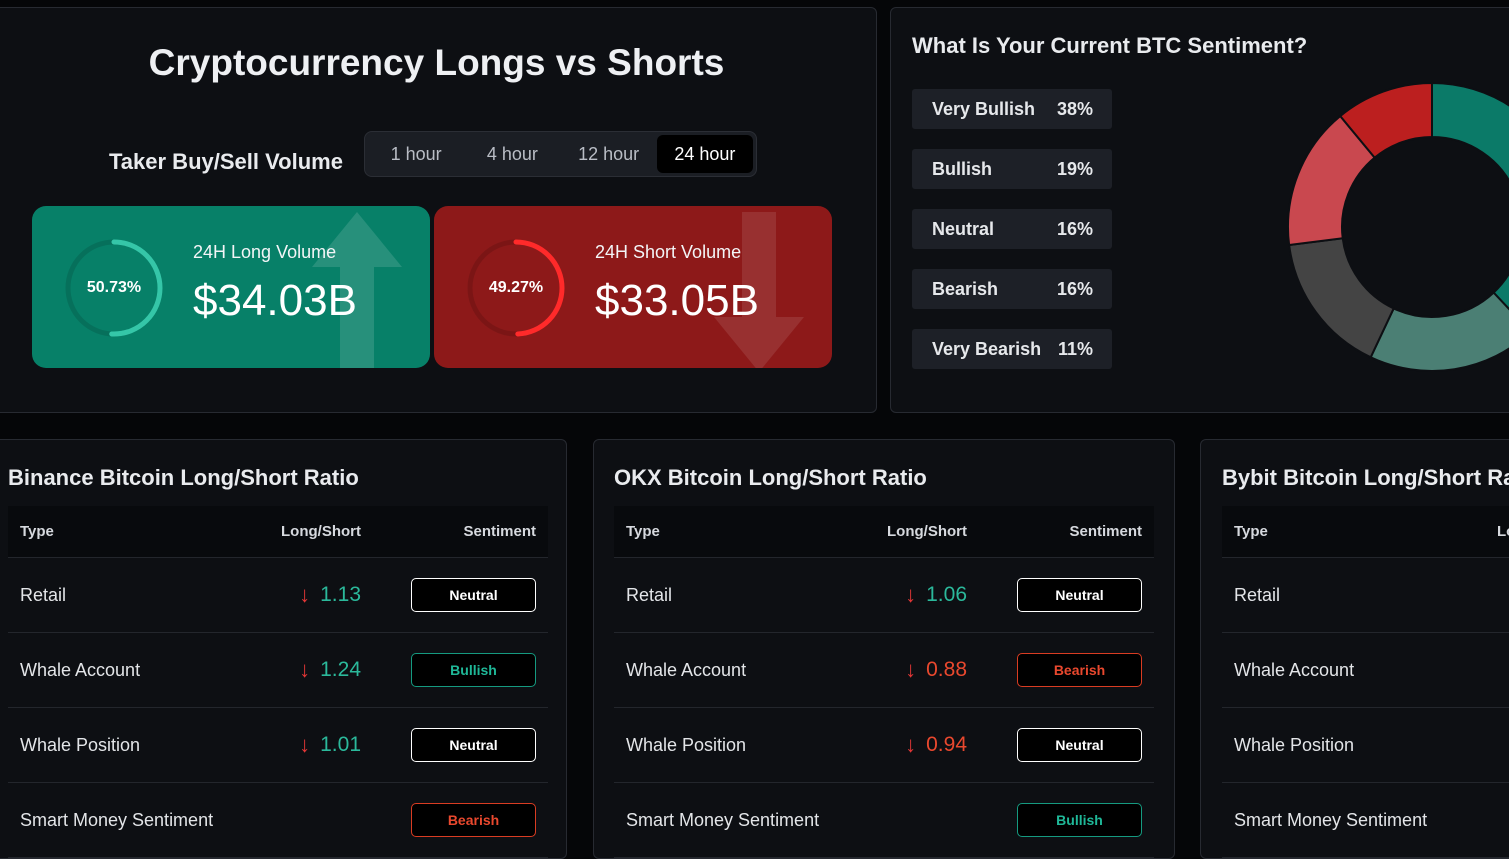 This screenshot has height=859, width=1509. Describe the element at coordinates (884, 820) in the screenshot. I see `table-row: Smart Money Sentiment Bullish` at that location.